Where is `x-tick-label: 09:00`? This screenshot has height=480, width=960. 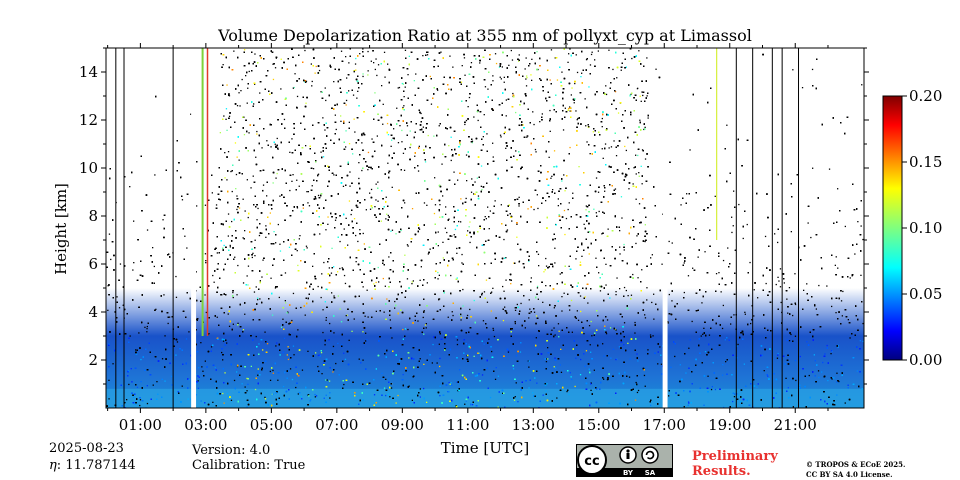
x-tick-label: 09:00 is located at coordinates (402, 425).